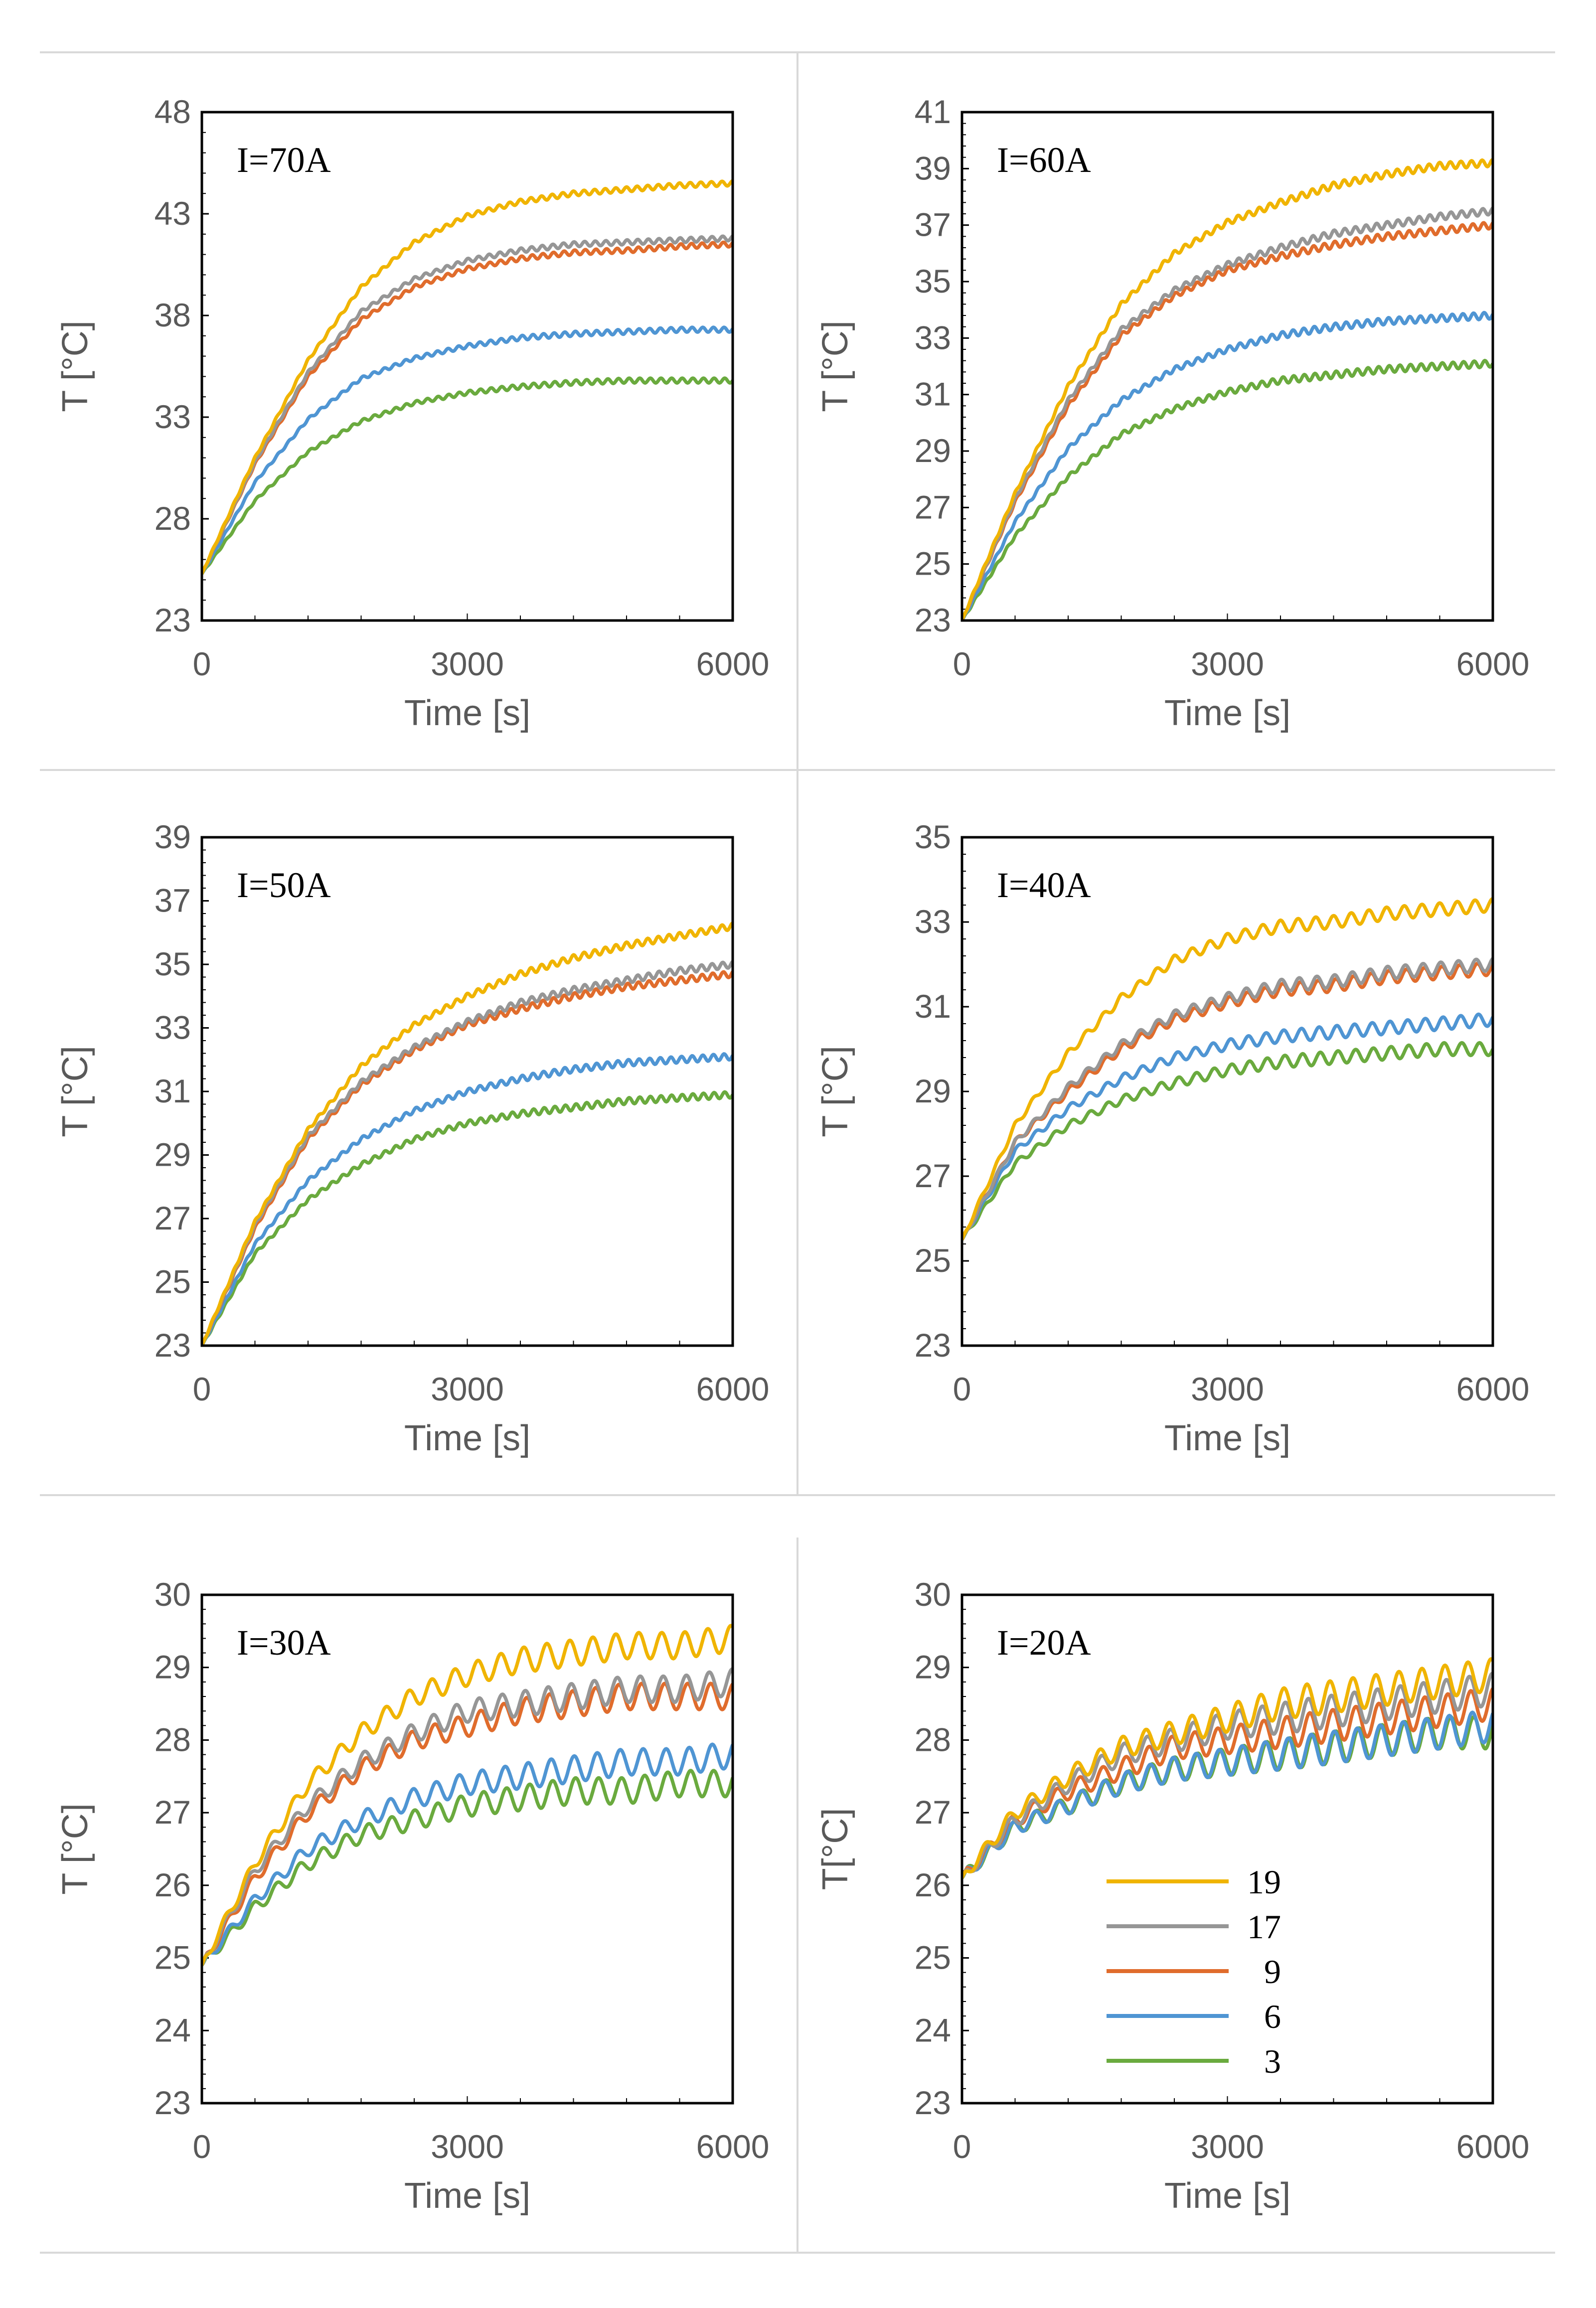  I want to click on y-tick-label: 26, so click(173, 1884).